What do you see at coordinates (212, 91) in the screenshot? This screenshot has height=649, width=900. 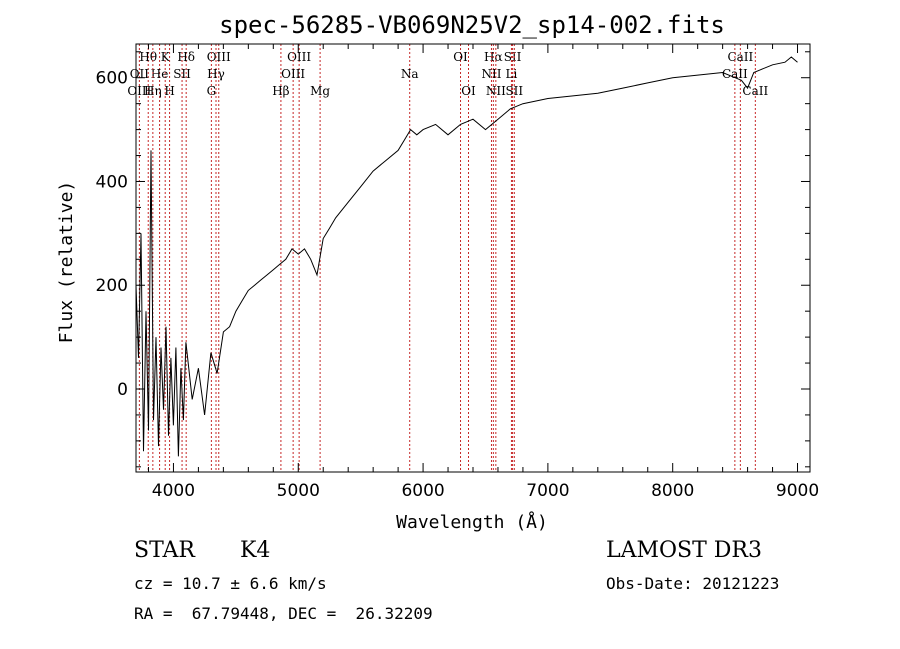 I see `spectral-line-label: G` at bounding box center [212, 91].